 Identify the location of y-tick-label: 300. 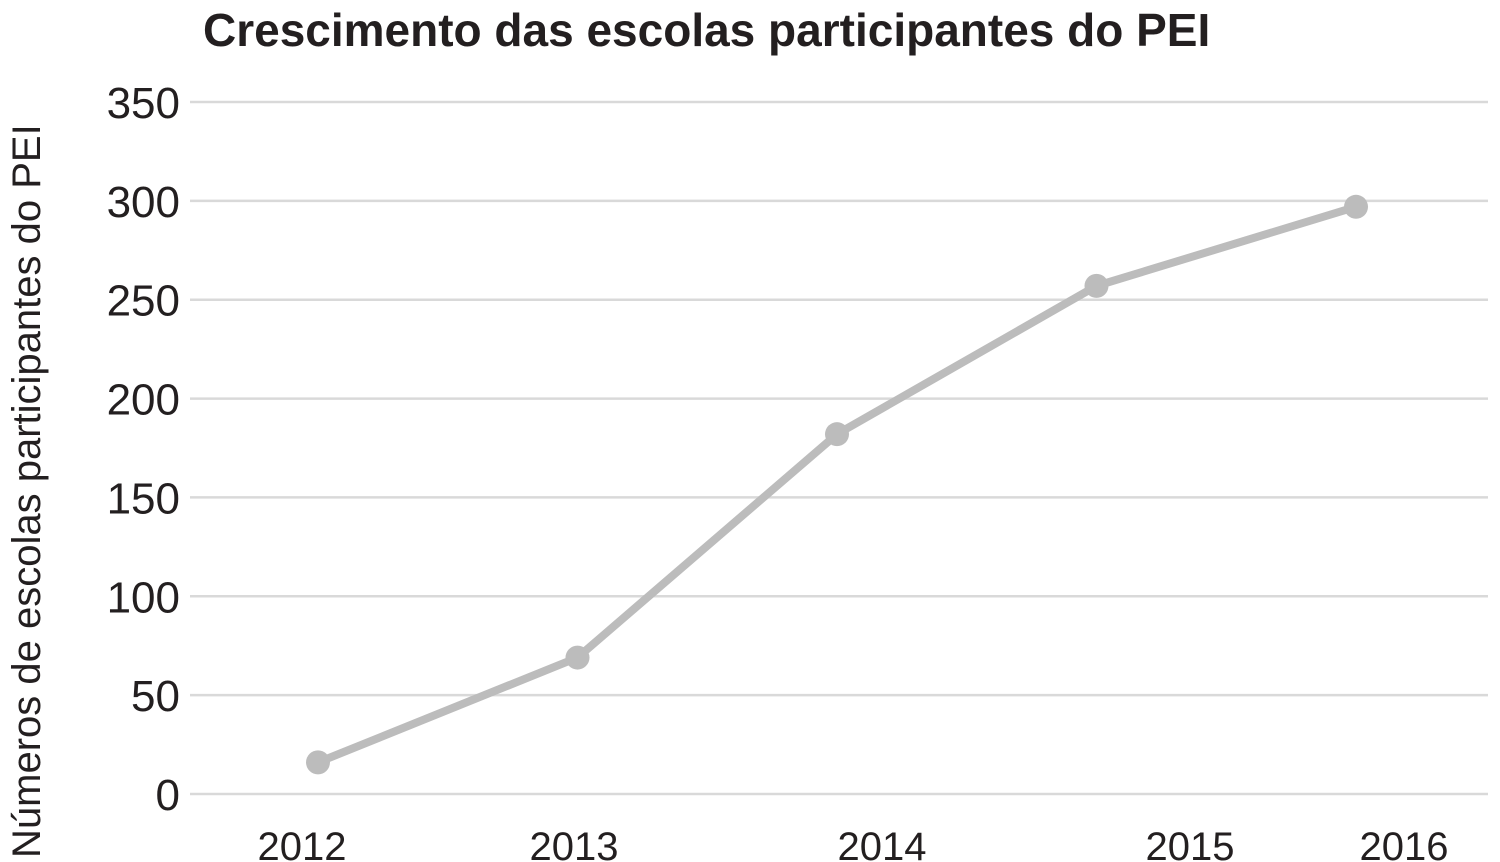
(143, 202).